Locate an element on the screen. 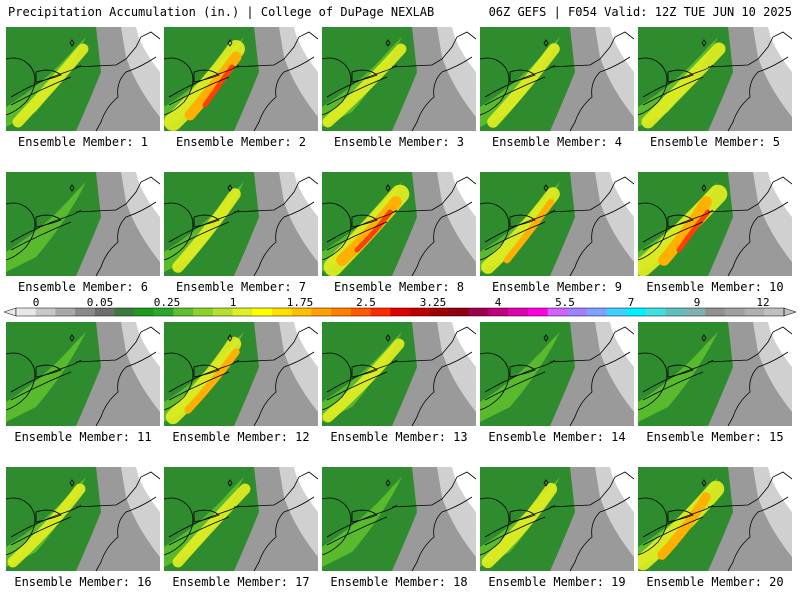  ensemble-member-label: Ensemble Member: 15 is located at coordinates (715, 437).